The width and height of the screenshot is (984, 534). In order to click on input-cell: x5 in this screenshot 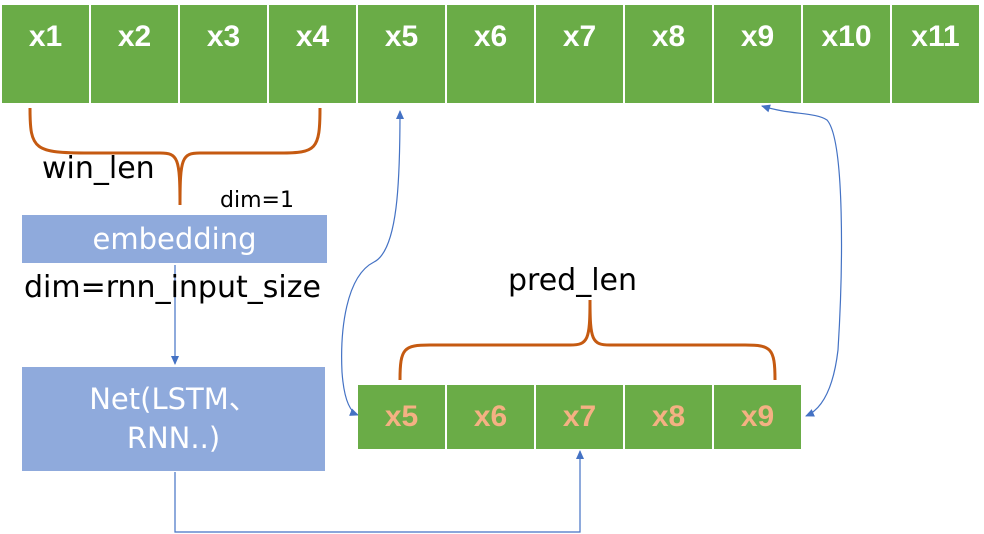, I will do `click(401, 54)`.